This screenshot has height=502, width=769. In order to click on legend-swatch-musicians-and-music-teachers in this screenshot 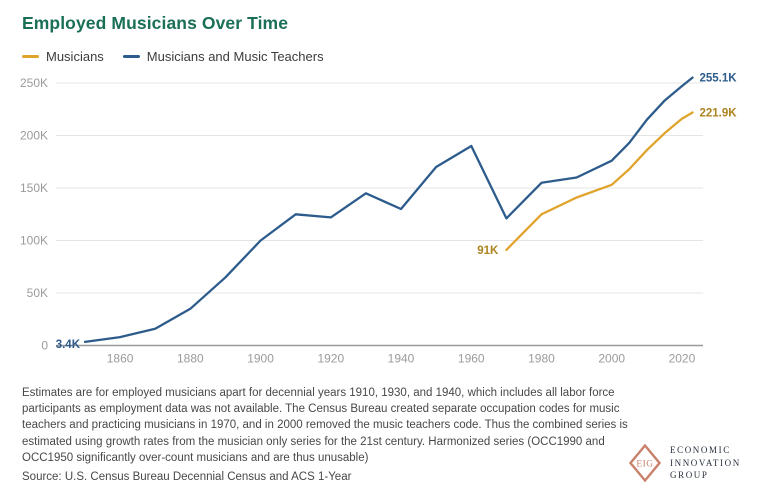, I will do `click(131, 56)`.